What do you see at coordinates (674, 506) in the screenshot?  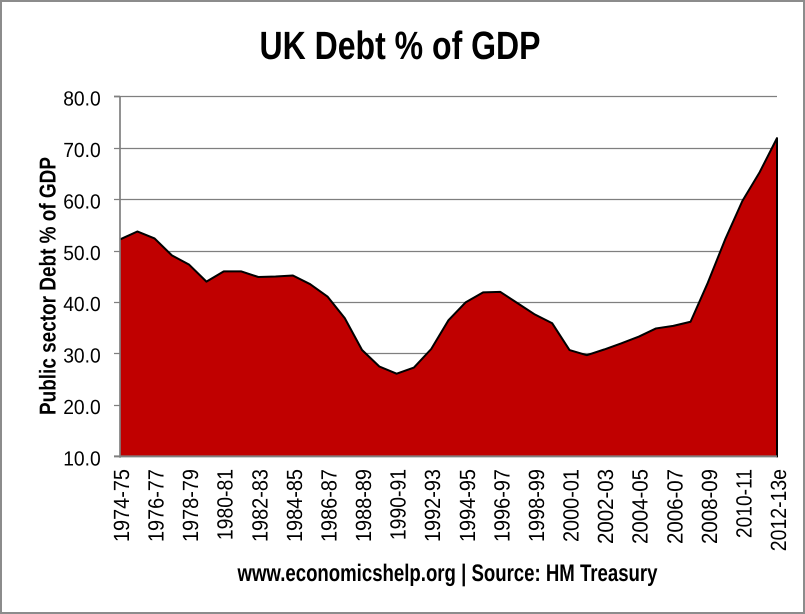 I see `svg-text: 2006-07` at bounding box center [674, 506].